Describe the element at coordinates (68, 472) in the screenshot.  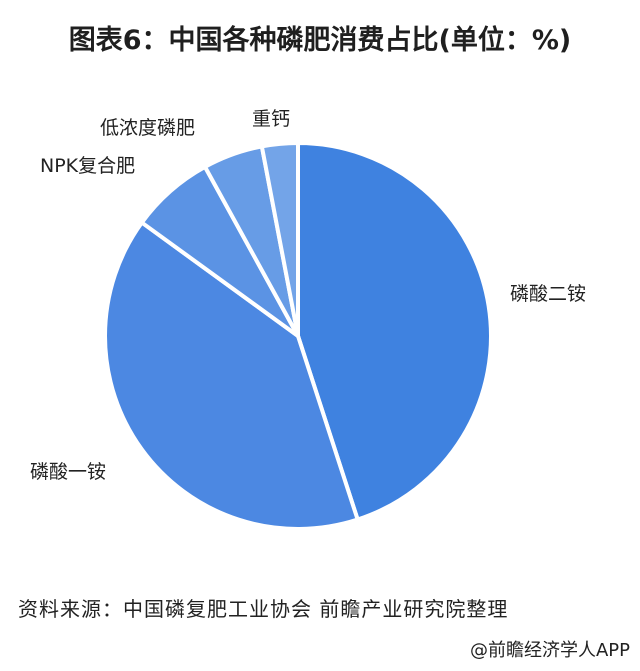
I see `slice-label-2: 磷酸一铵` at that location.